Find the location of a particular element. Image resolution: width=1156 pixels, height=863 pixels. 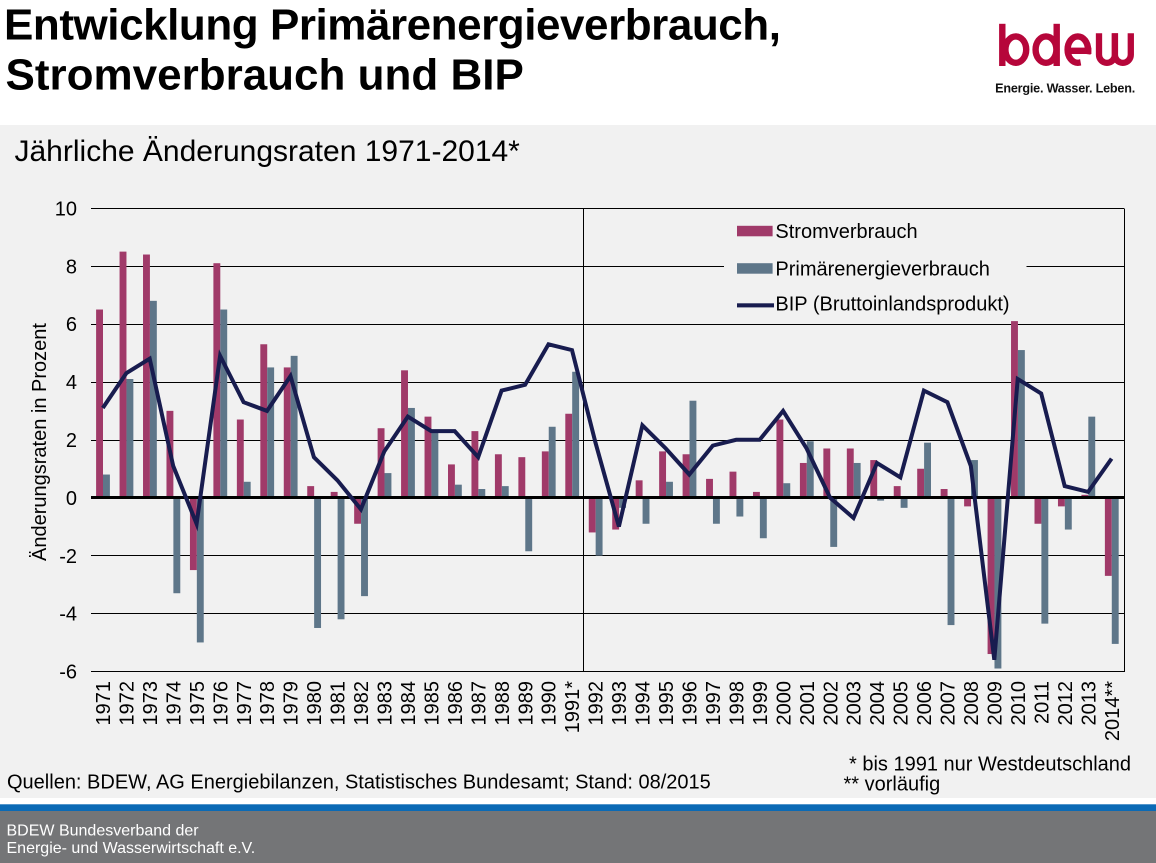

svg-text: Stromverbrauch is located at coordinates (846, 232).